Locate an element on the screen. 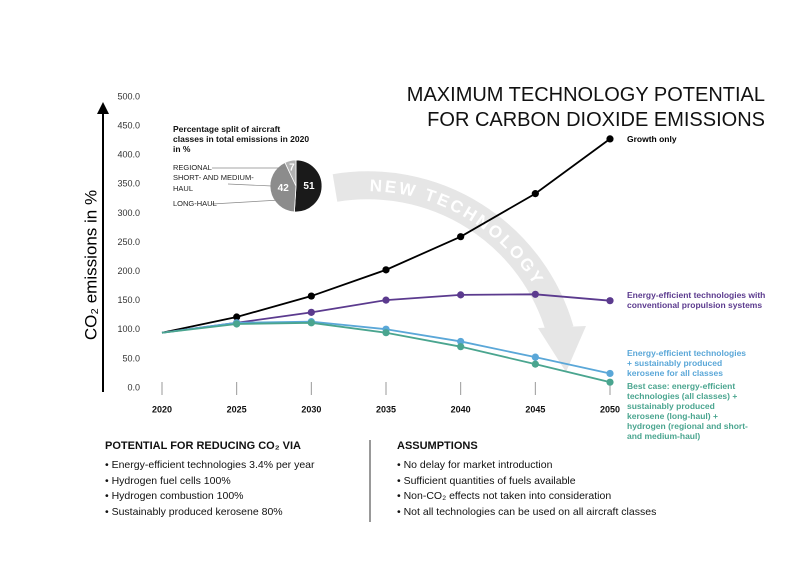 The height and width of the screenshot is (565, 800). chart-title: FOR CARBON DIOXIDE EMISSIONS is located at coordinates (596, 120).